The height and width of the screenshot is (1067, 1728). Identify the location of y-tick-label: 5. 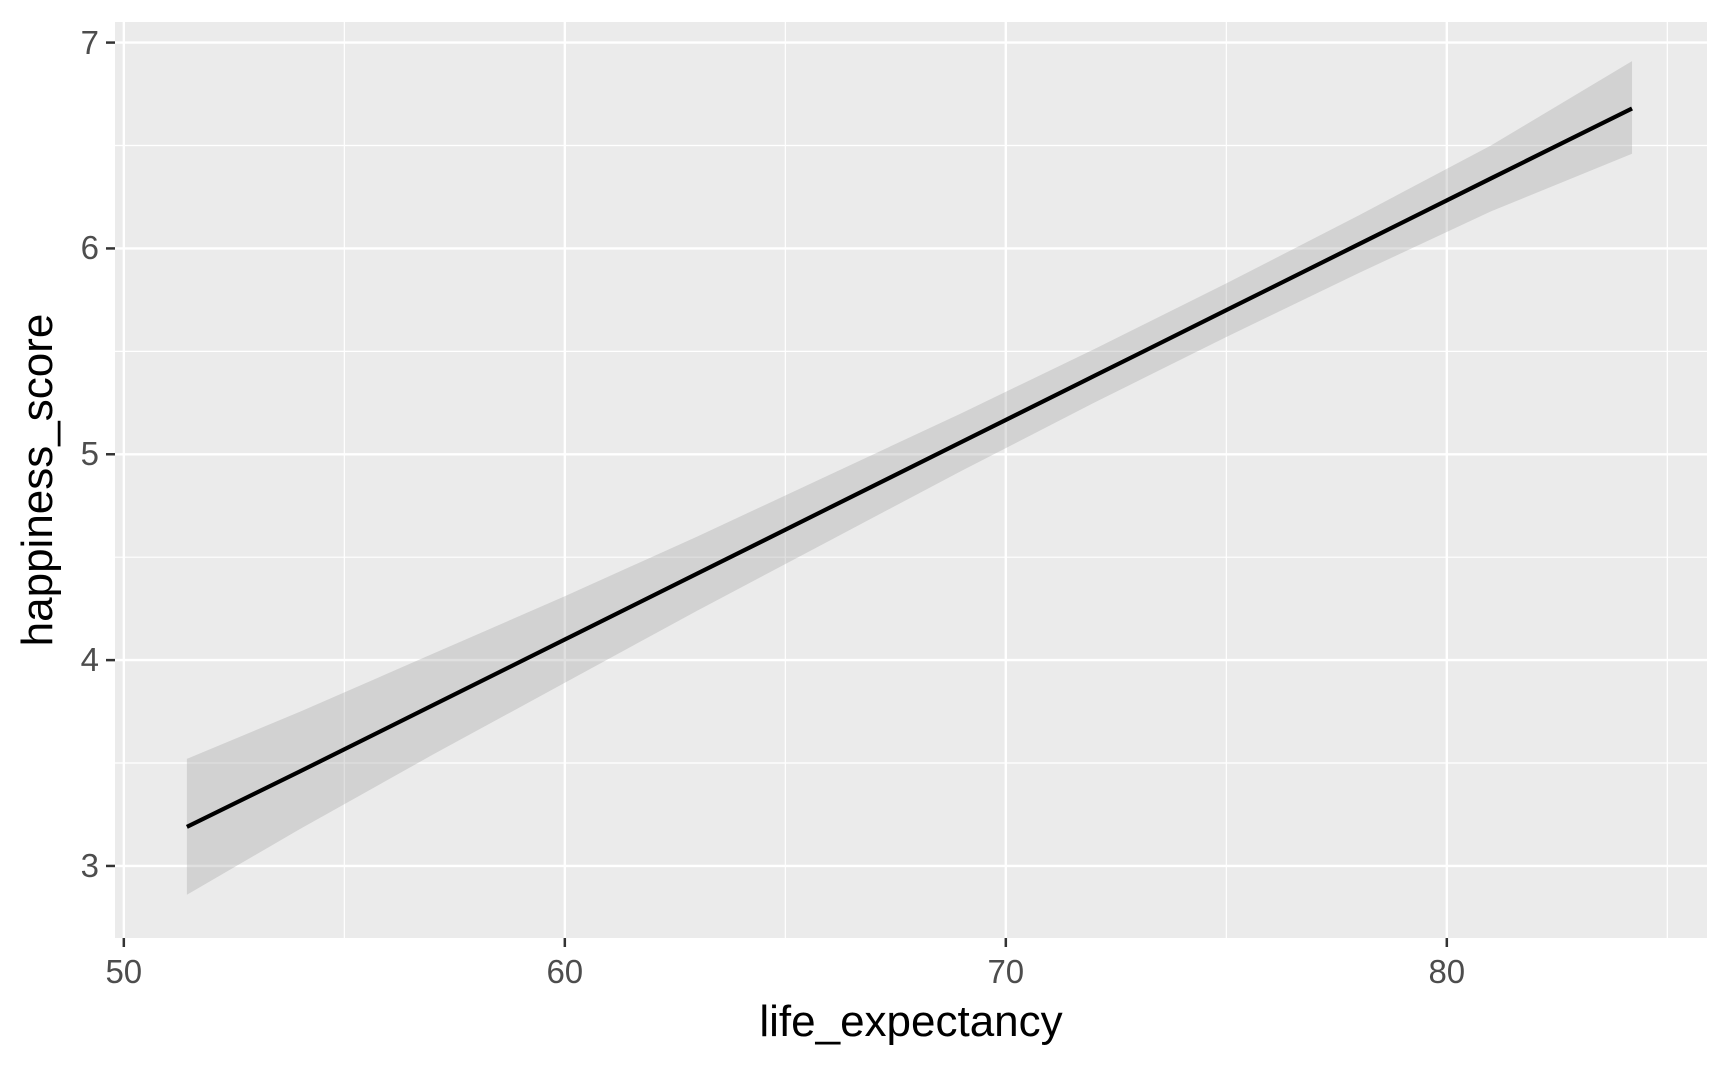
(89, 454).